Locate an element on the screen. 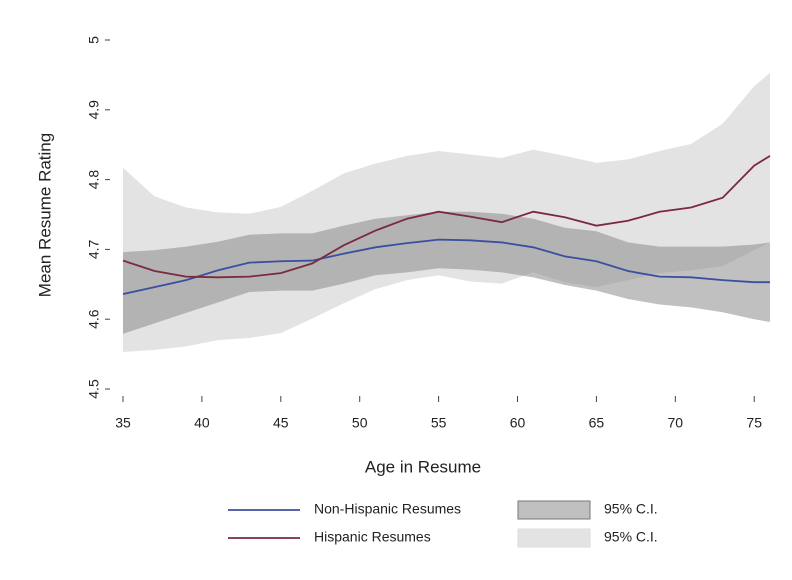  x-tick-label: 65 is located at coordinates (597, 423).